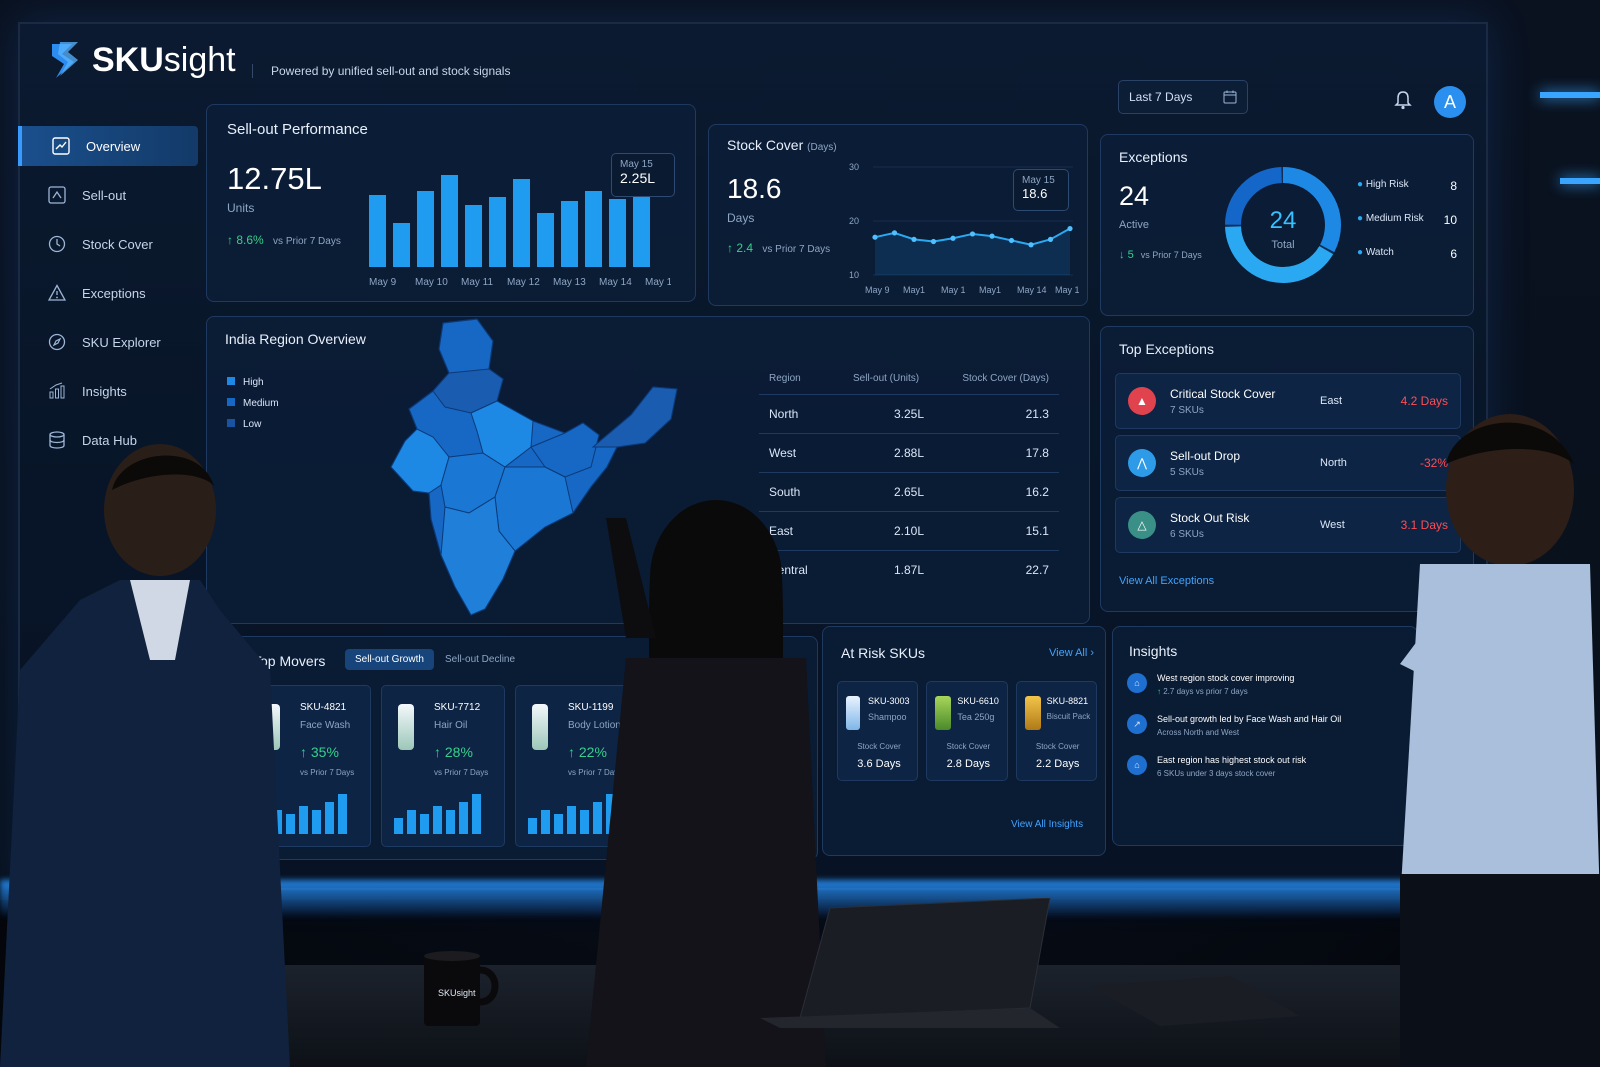 This screenshot has height=1067, width=1600. Describe the element at coordinates (57, 244) in the screenshot. I see `clock-icon` at that location.